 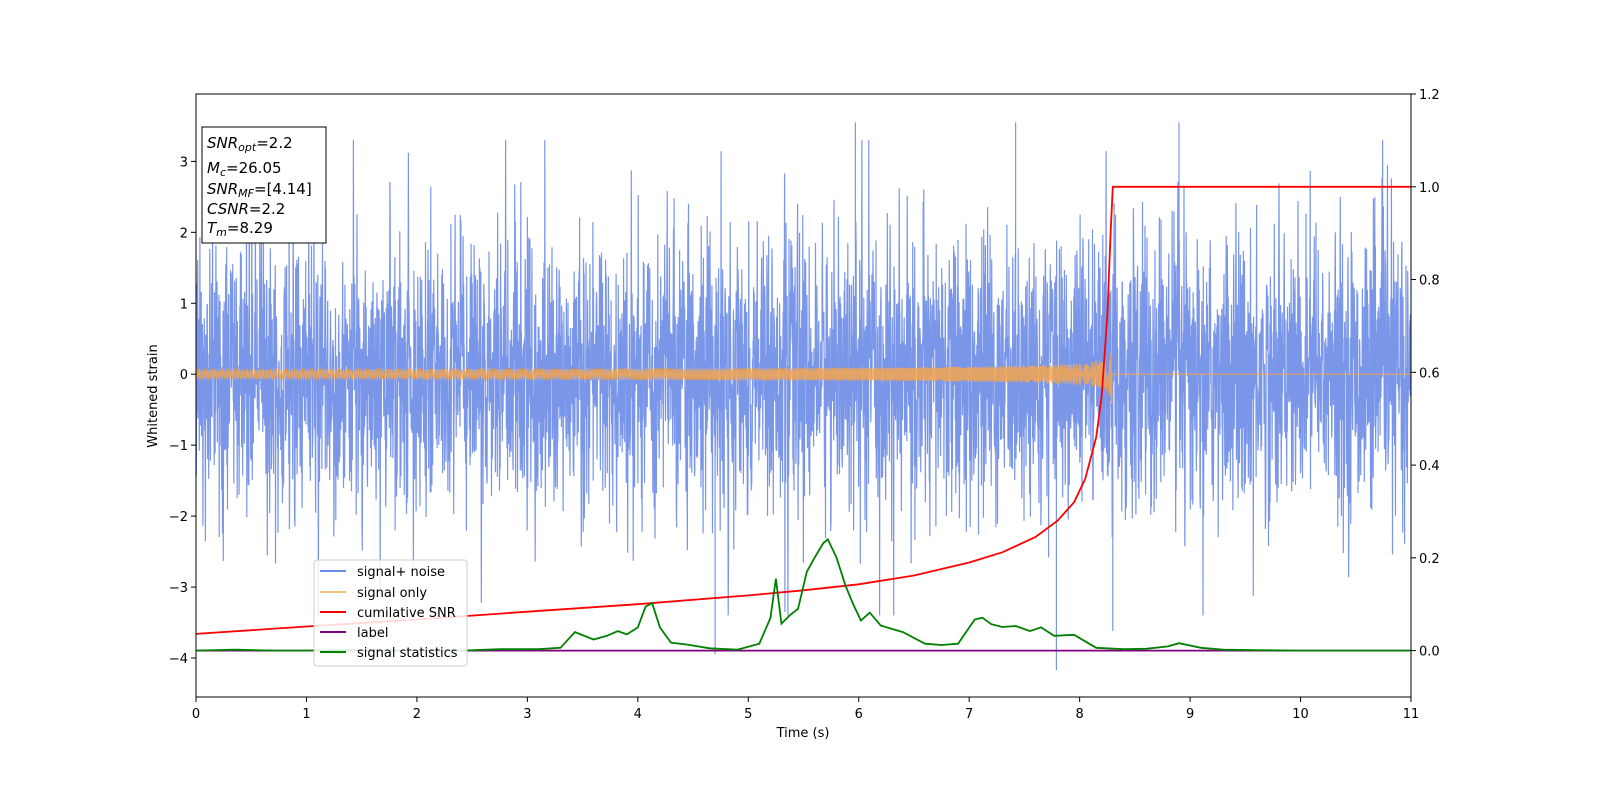 I want to click on x-tick-label: 5, so click(x=748, y=714).